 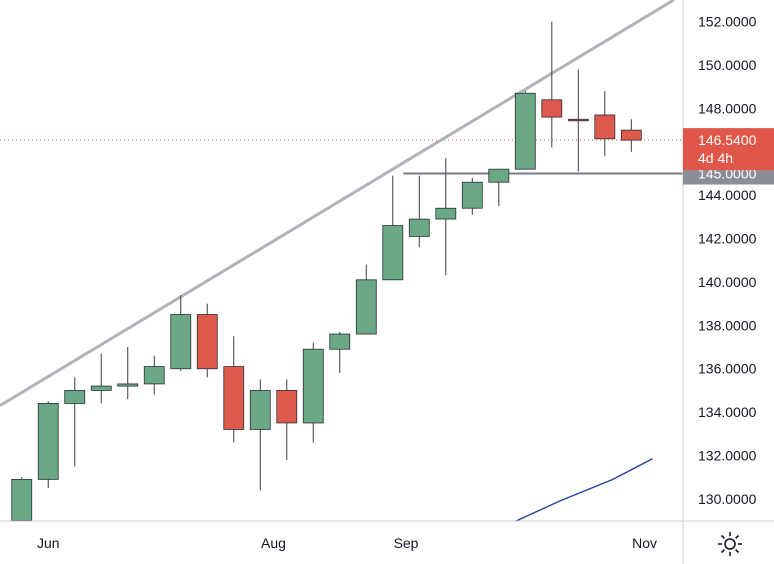 What do you see at coordinates (727, 455) in the screenshot?
I see `y-tick-label: 132.0000` at bounding box center [727, 455].